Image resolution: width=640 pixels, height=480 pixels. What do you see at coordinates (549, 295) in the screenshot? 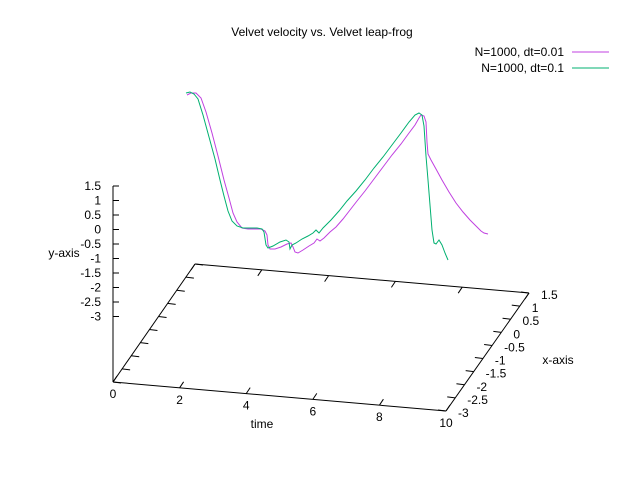
I see `depth-tick-label: 1.5` at bounding box center [549, 295].